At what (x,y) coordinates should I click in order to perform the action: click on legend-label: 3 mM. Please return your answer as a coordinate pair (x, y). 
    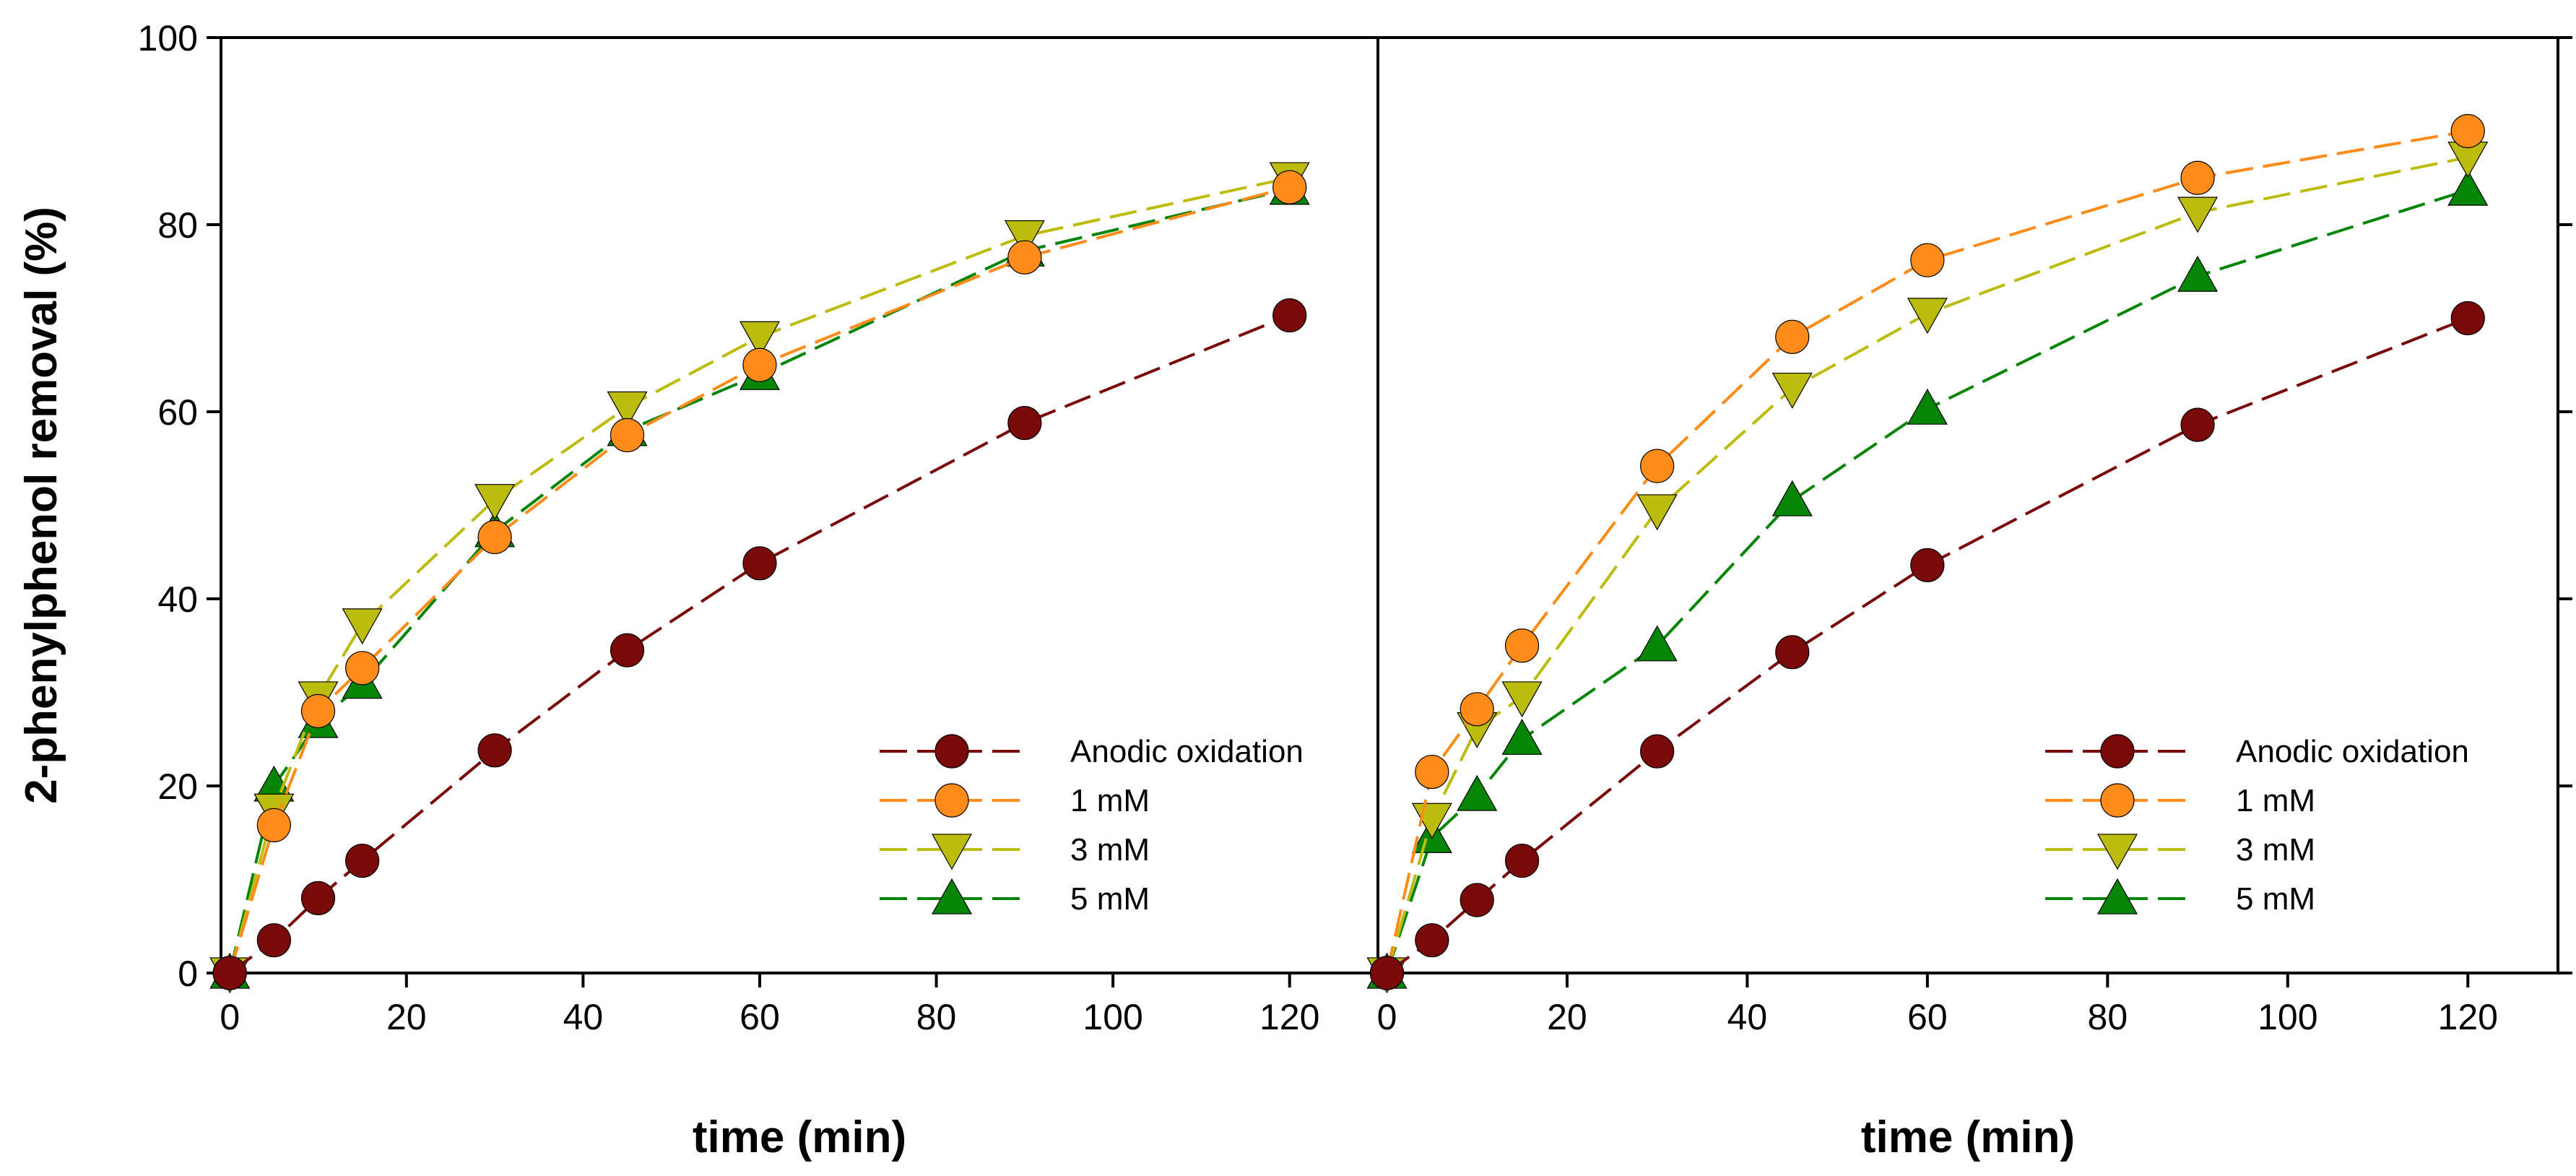
    Looking at the image, I should click on (2275, 850).